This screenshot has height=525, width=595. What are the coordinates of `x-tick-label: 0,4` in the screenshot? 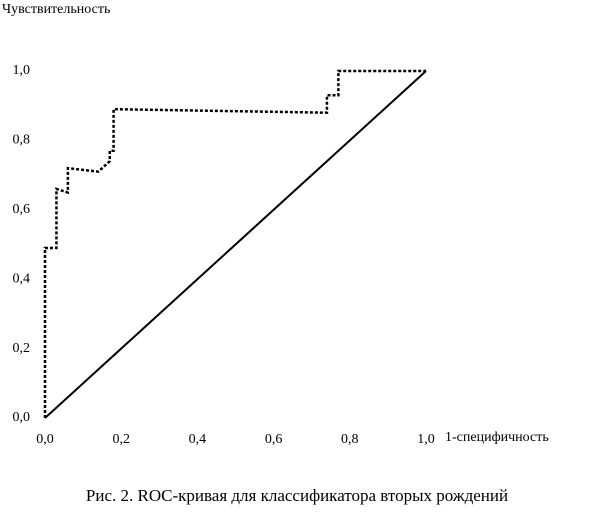 It's located at (198, 439).